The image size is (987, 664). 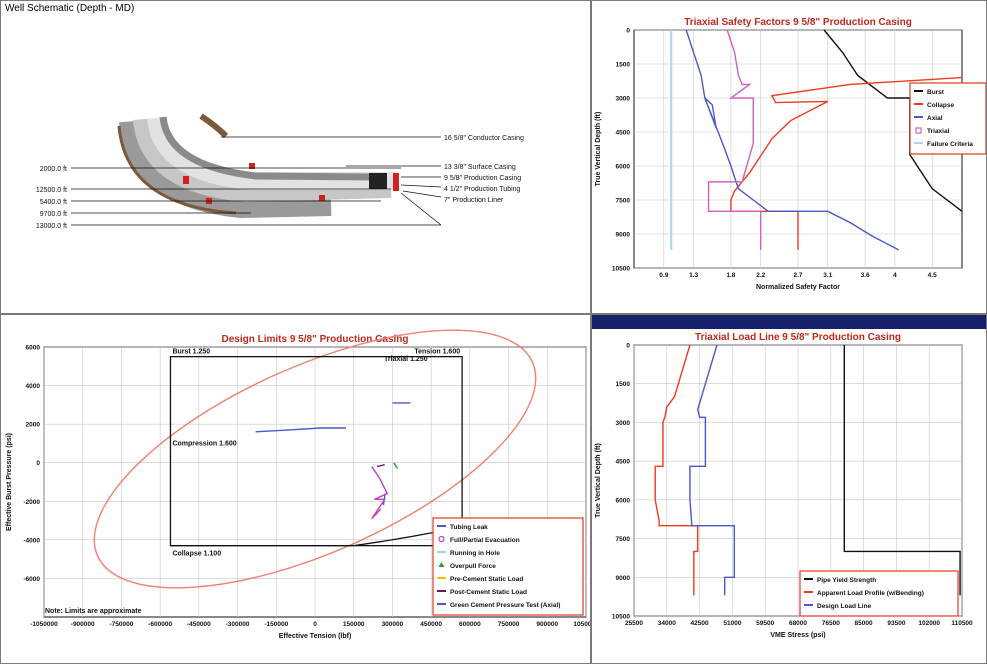 What do you see at coordinates (581, 624) in the screenshot?
I see `x-tick-label: 1050000` at bounding box center [581, 624].